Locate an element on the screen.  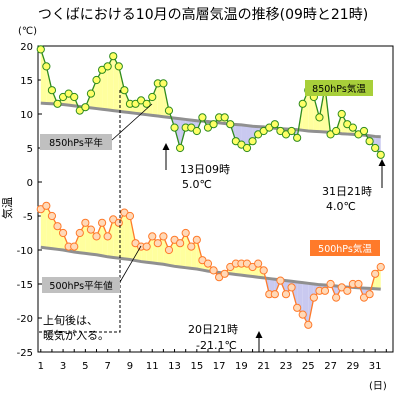
y-tick-label: -5 is located at coordinates (28, 217).